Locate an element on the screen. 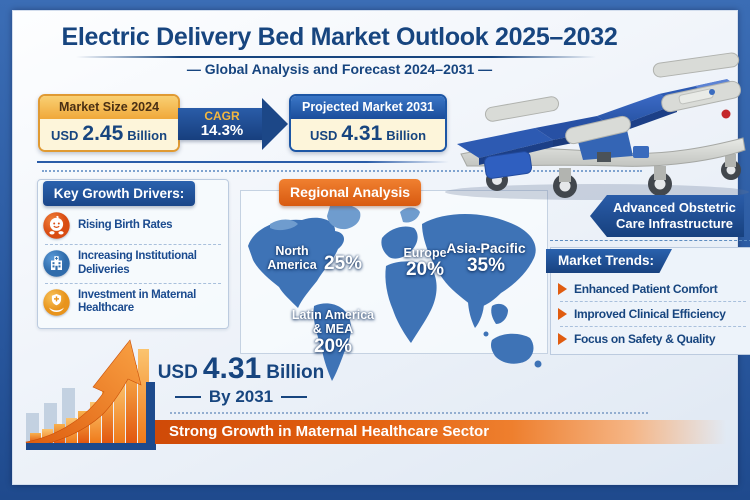 This screenshot has width=750, height=500. cagr-arrow: CAGR 14.3% is located at coordinates (233, 124).